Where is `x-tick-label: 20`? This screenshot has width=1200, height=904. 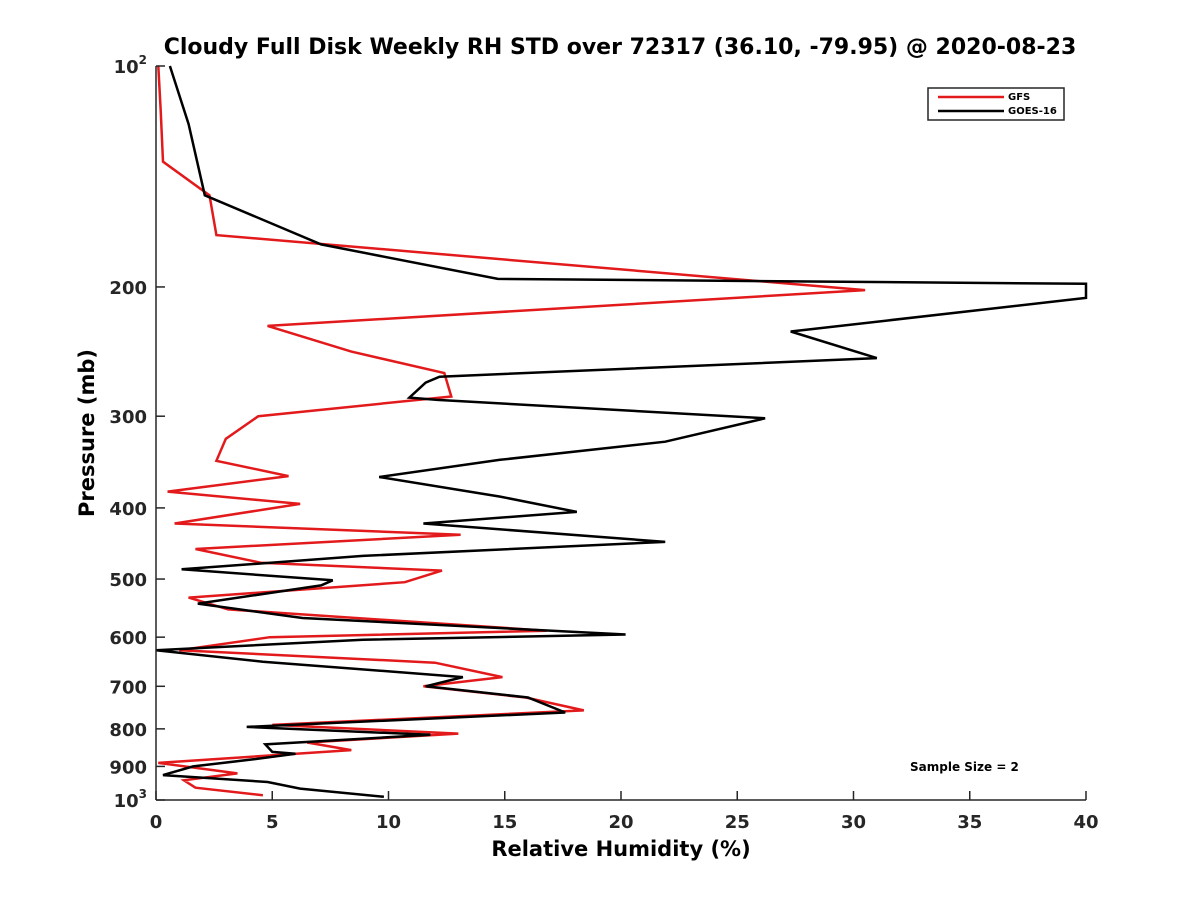 x-tick-label: 20 is located at coordinates (620, 822).